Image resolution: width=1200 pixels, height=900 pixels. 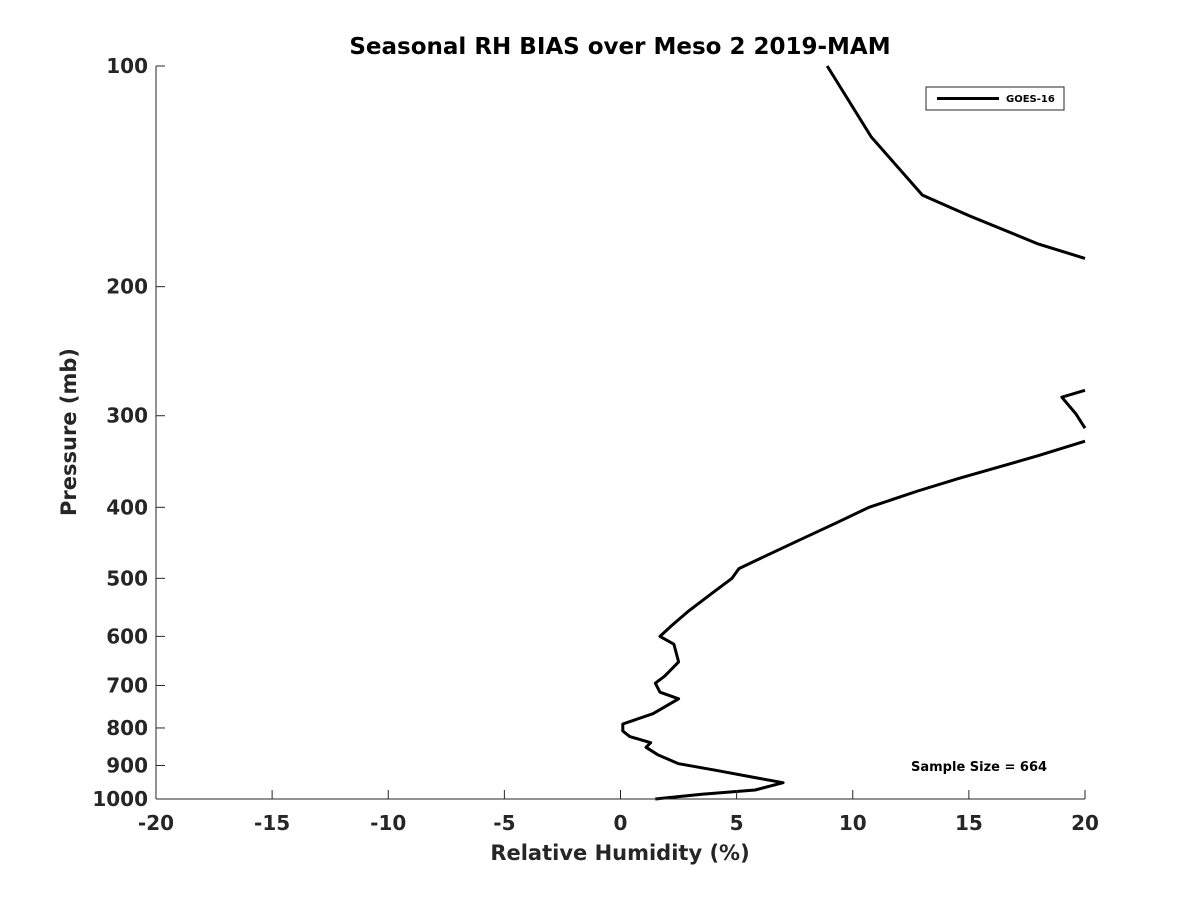 What do you see at coordinates (272, 823) in the screenshot?
I see `x-tick-label: -15` at bounding box center [272, 823].